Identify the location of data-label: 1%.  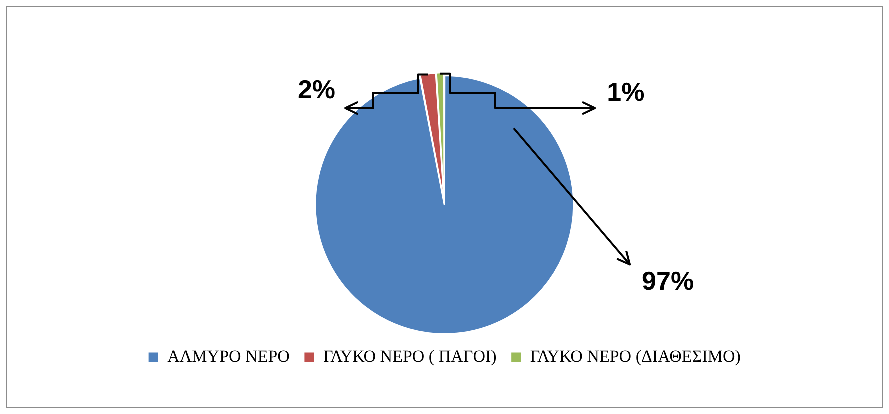
(626, 91).